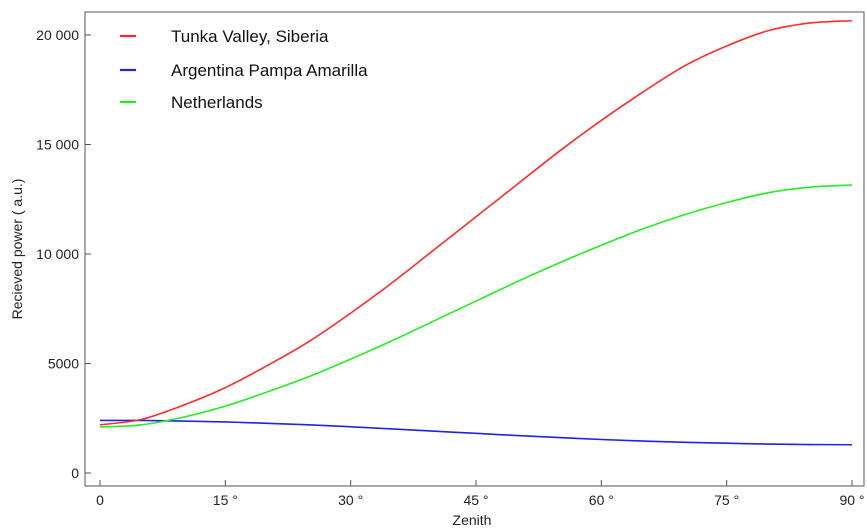  Describe the element at coordinates (57, 145) in the screenshot. I see `y-tick-label: 15 000` at that location.